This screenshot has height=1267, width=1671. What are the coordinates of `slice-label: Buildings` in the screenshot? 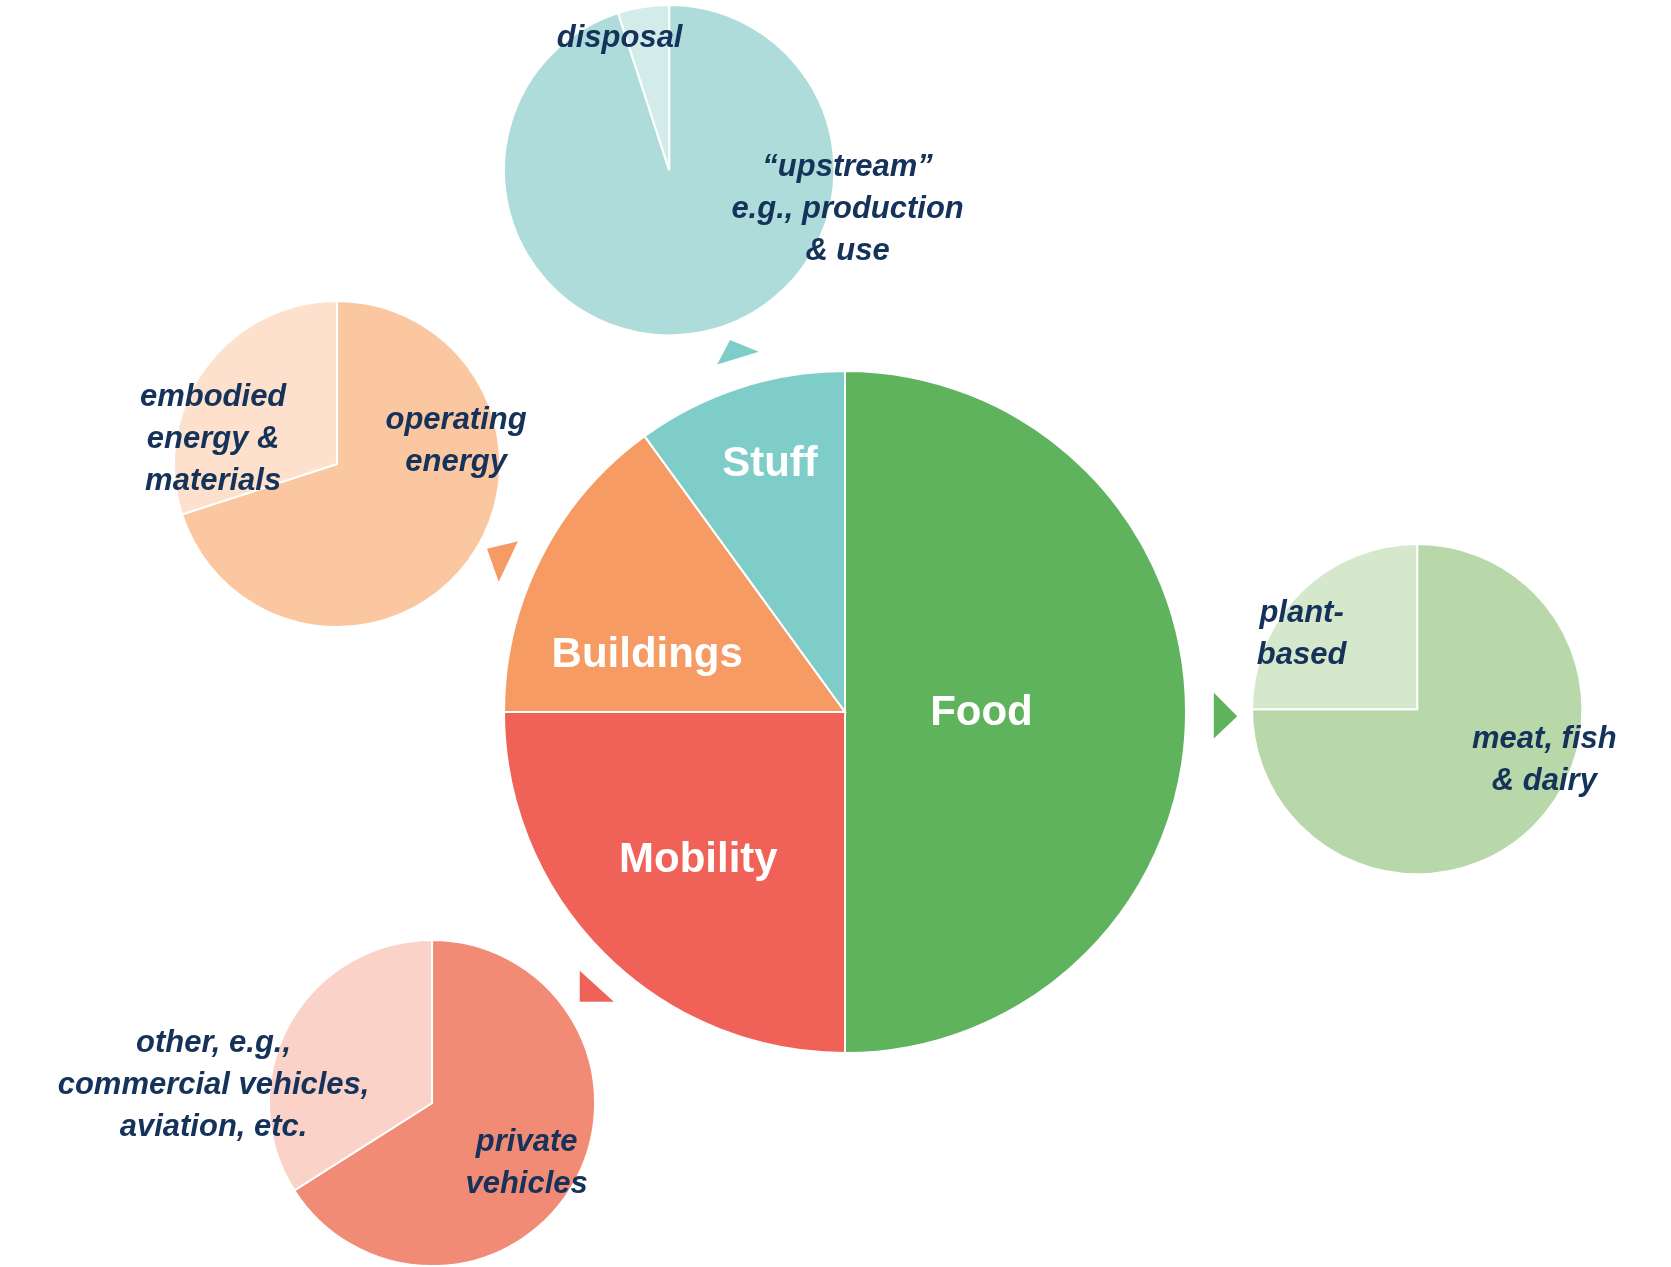 It's located at (647, 652).